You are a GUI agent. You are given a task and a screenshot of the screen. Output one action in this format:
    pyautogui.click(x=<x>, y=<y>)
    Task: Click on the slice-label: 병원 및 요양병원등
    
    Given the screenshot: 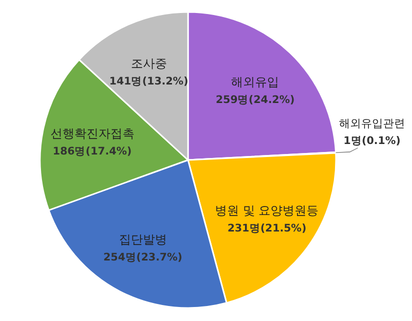 What is the action you would take?
    pyautogui.click(x=267, y=211)
    